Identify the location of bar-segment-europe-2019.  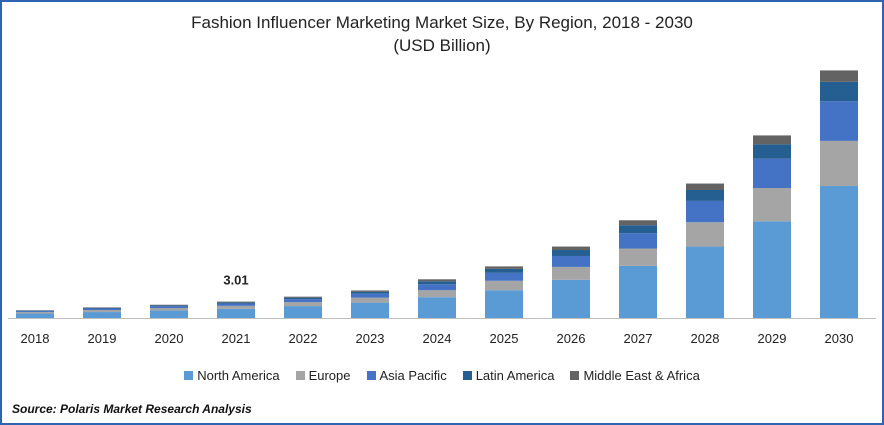
(102, 311).